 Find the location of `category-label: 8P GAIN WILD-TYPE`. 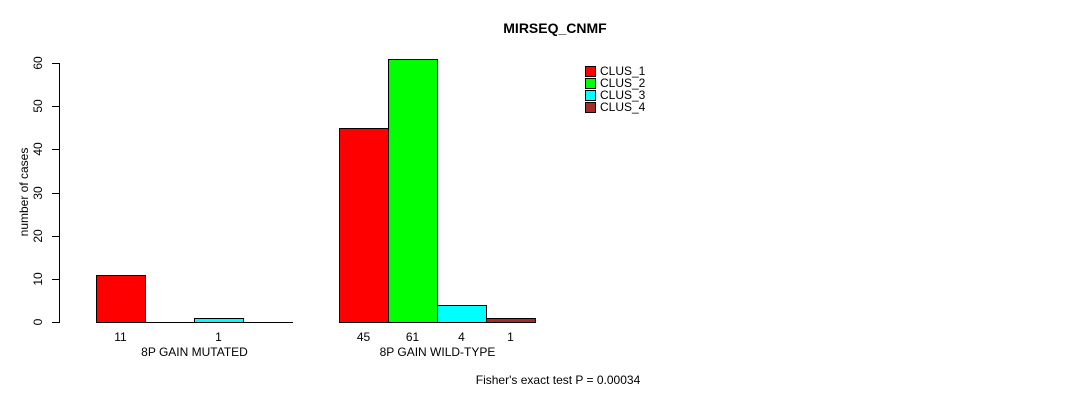

category-label: 8P GAIN WILD-TYPE is located at coordinates (437, 352).